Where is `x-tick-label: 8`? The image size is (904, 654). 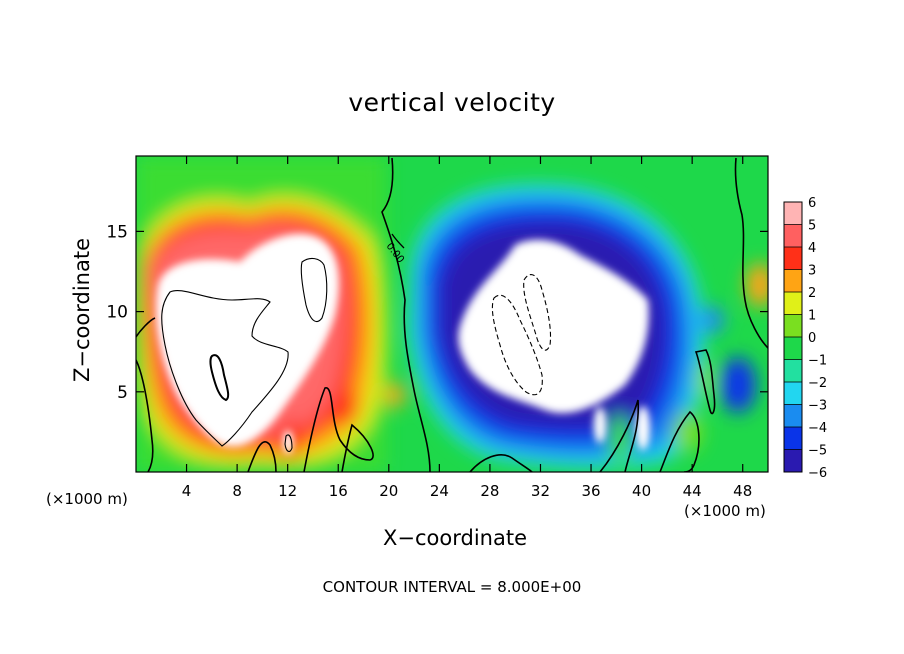 x-tick-label: 8 is located at coordinates (237, 491).